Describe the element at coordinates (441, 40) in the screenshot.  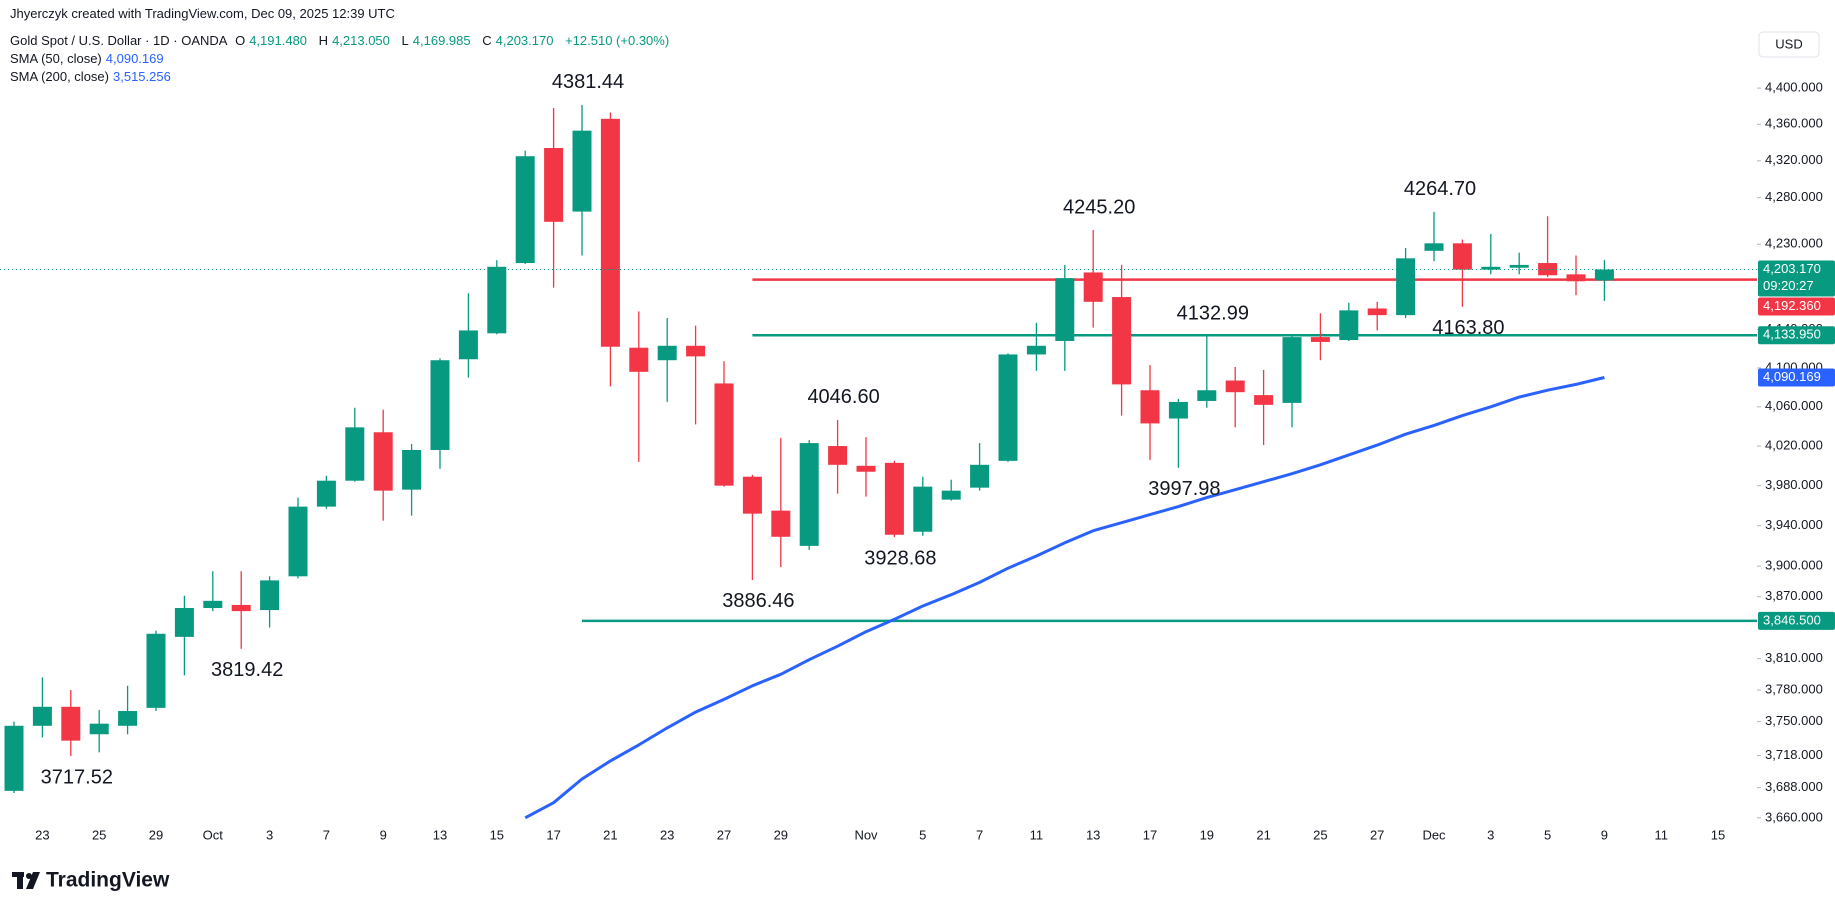
I see `ohlc-value: 4,169.985` at that location.